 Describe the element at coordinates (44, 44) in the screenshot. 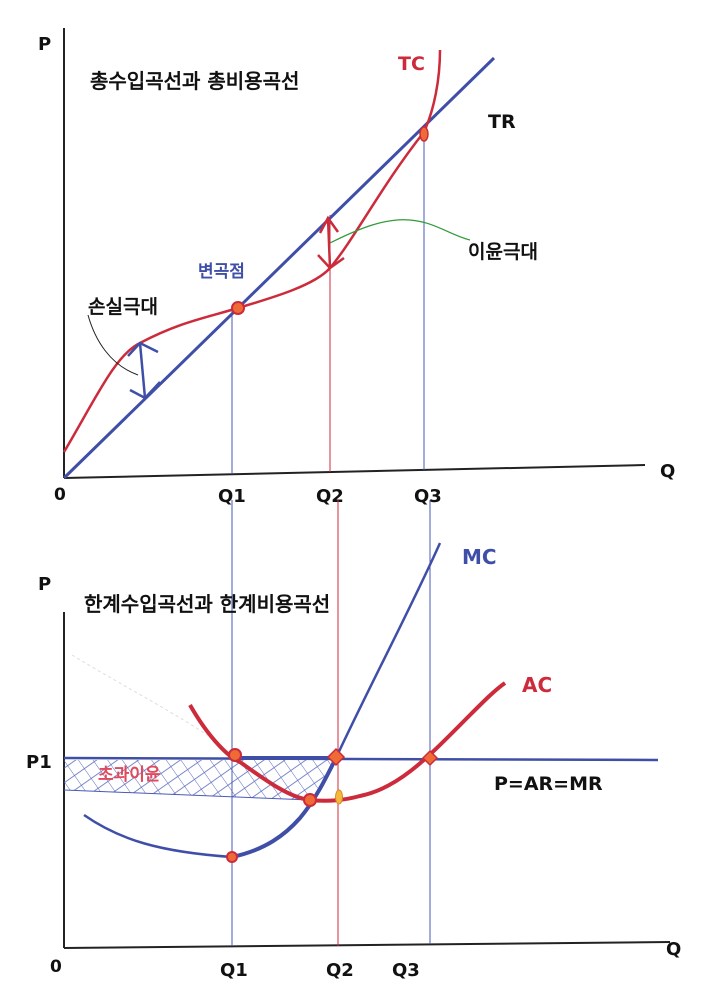

I see `top-y-label: P` at that location.